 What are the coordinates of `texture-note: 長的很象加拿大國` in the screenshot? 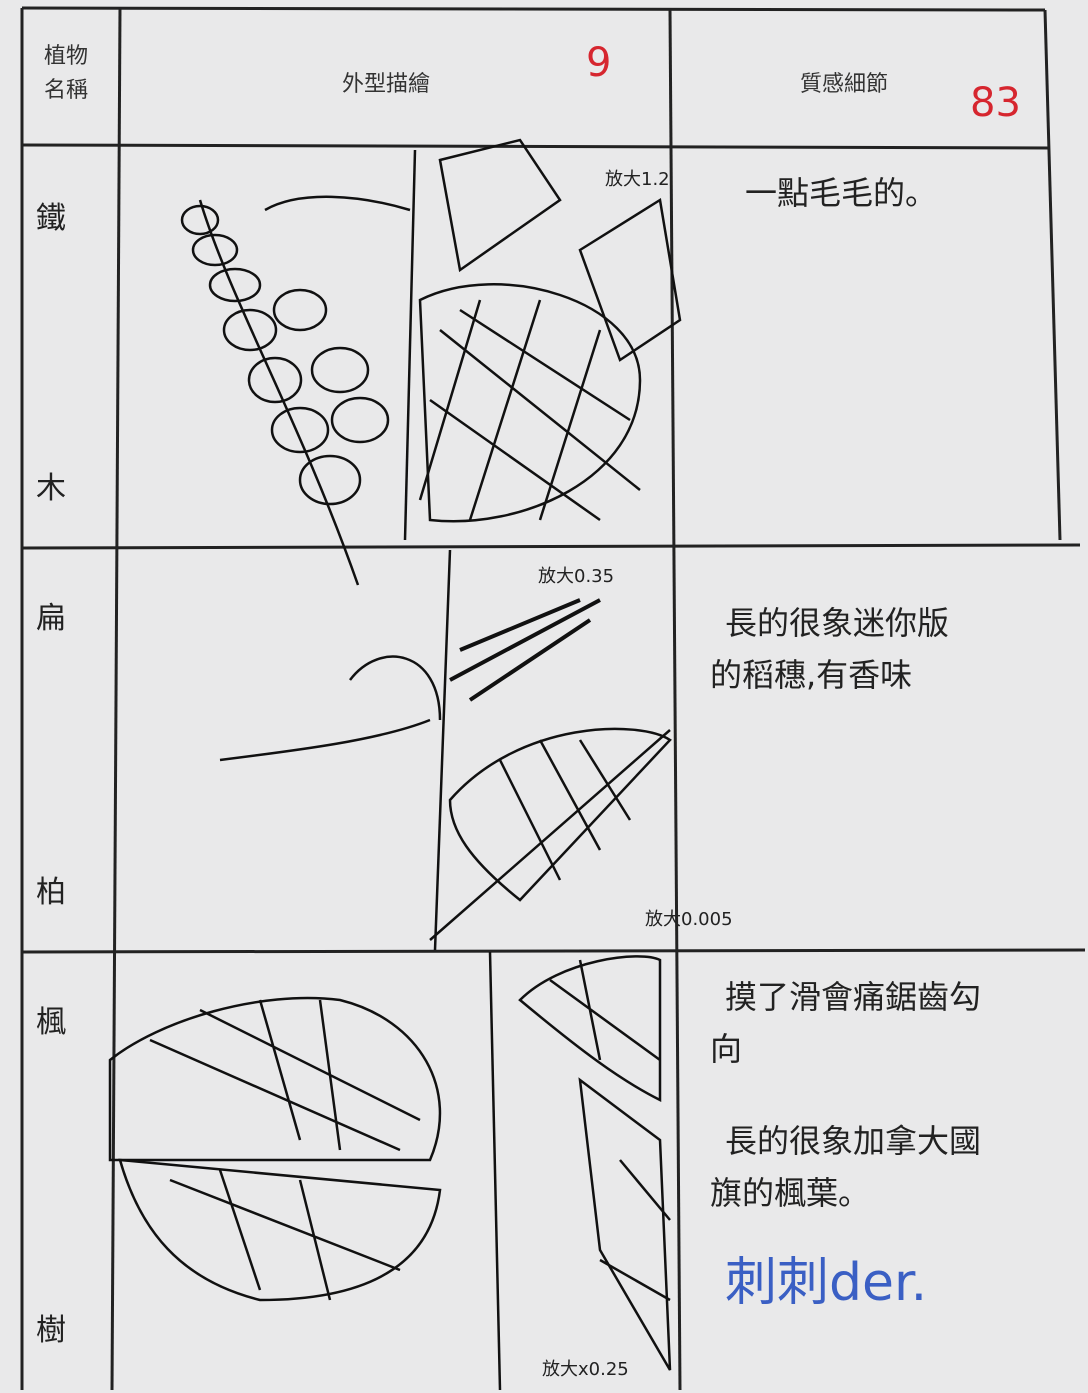 It's located at (853, 1141).